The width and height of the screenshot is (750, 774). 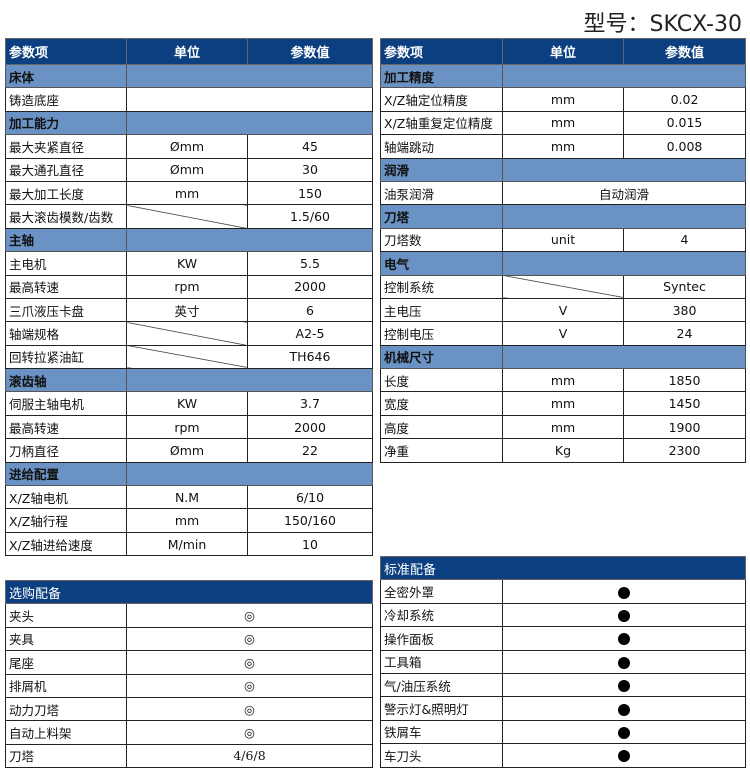 What do you see at coordinates (684, 123) in the screenshot?
I see `row-value: 0.015` at bounding box center [684, 123].